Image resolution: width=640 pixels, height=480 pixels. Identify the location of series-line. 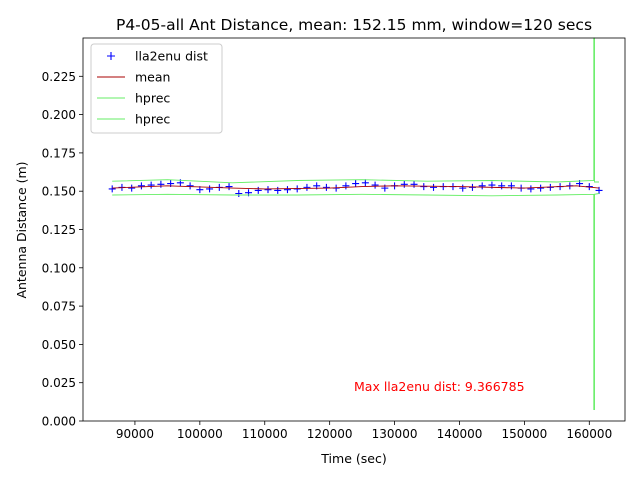
(356, 187).